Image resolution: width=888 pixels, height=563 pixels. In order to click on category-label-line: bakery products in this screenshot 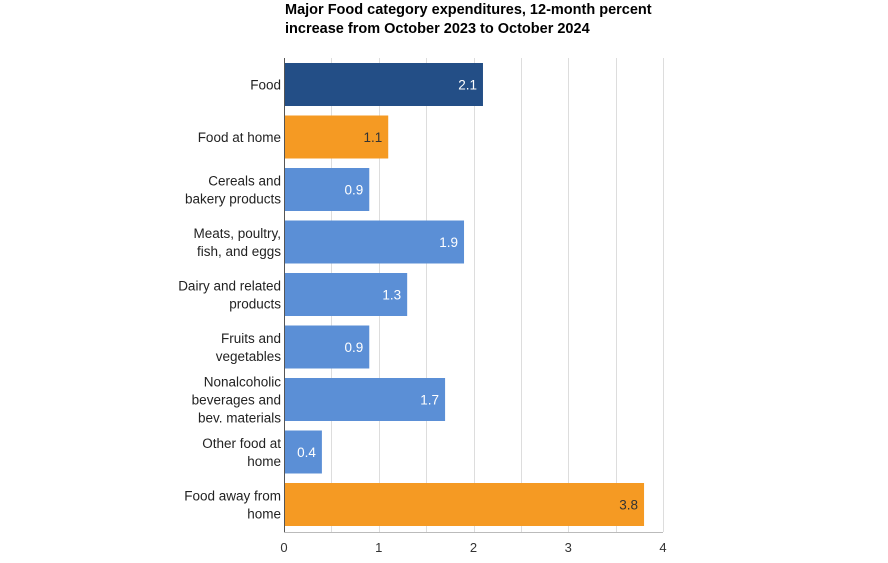, I will do `click(233, 199)`.